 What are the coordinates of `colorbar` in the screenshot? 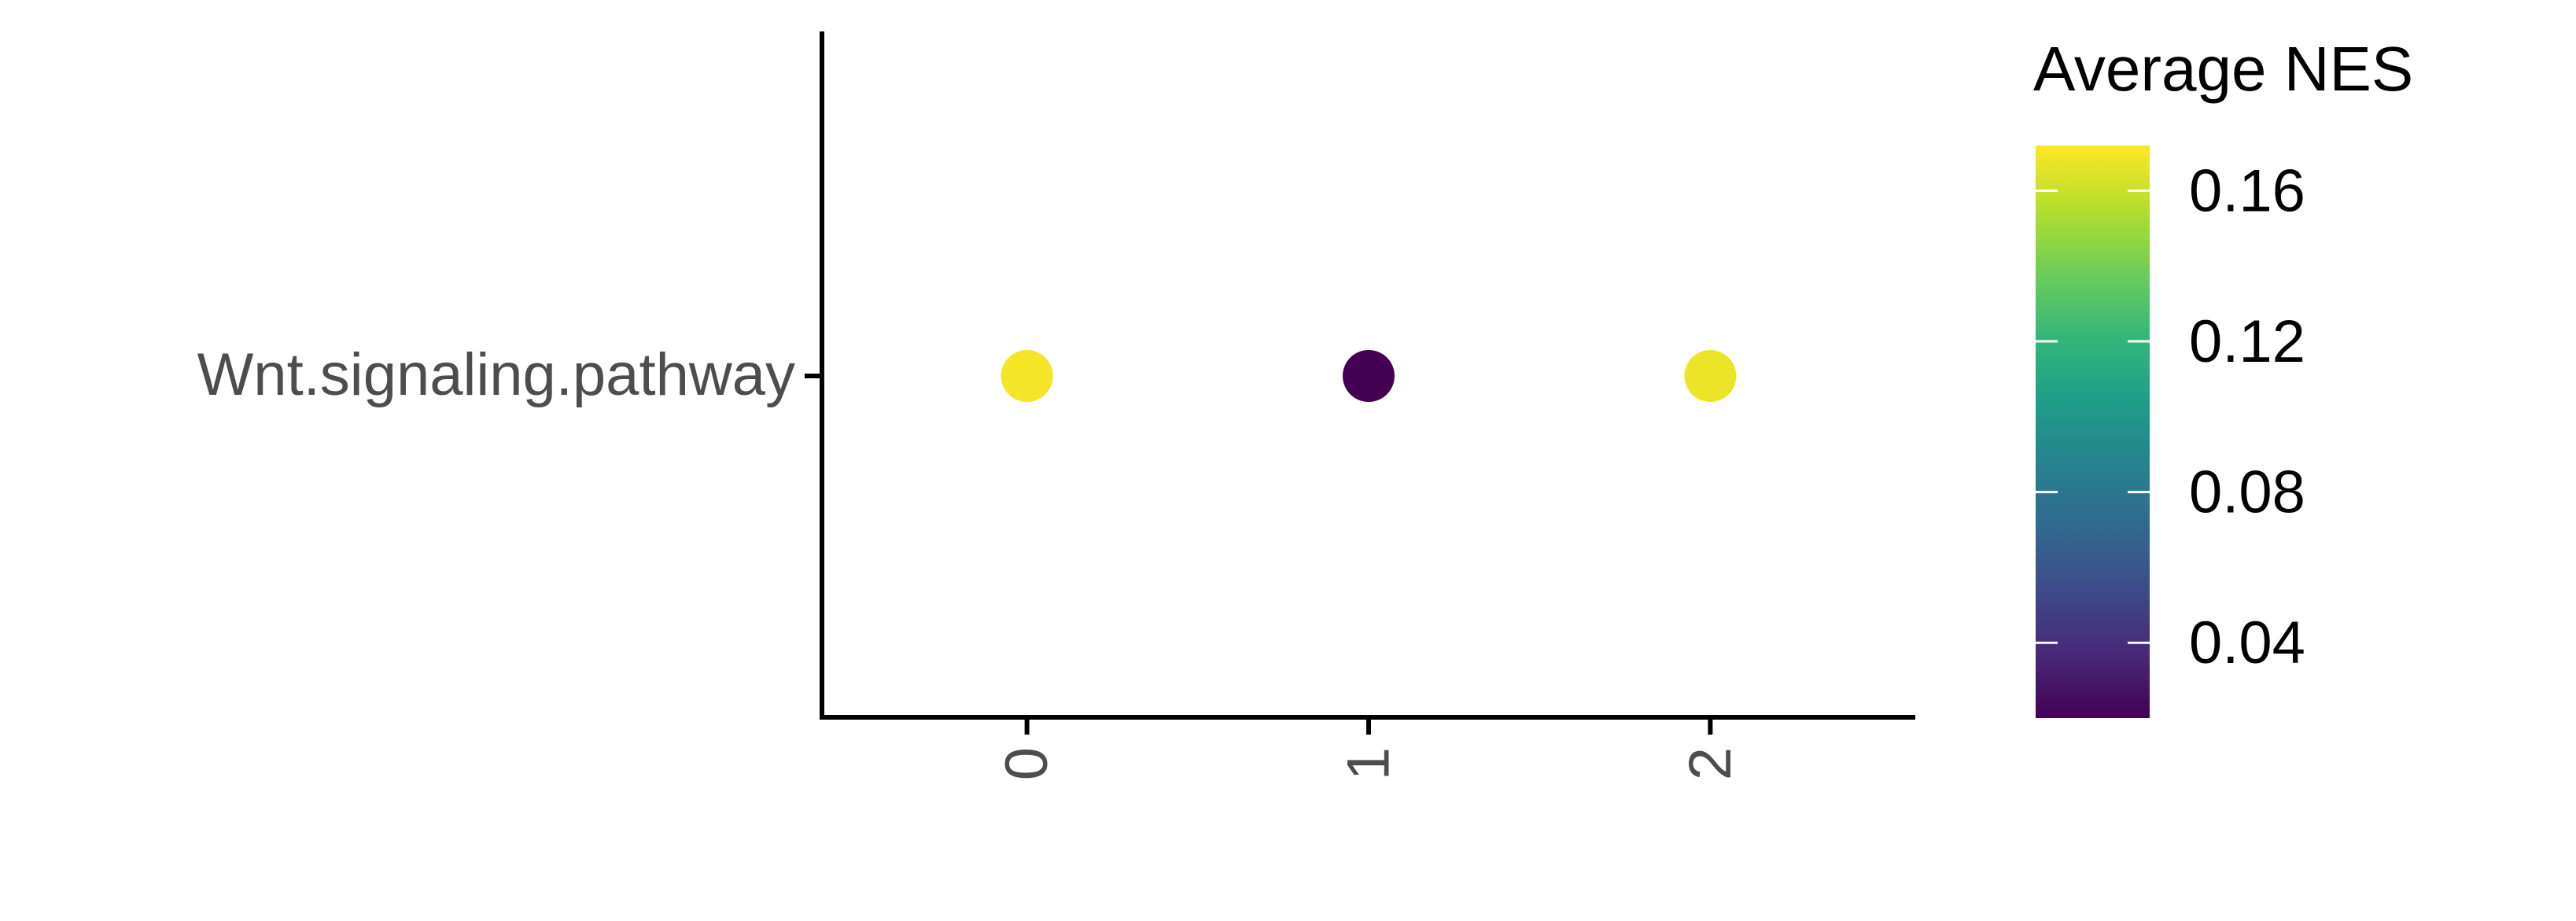 It's located at (2093, 432).